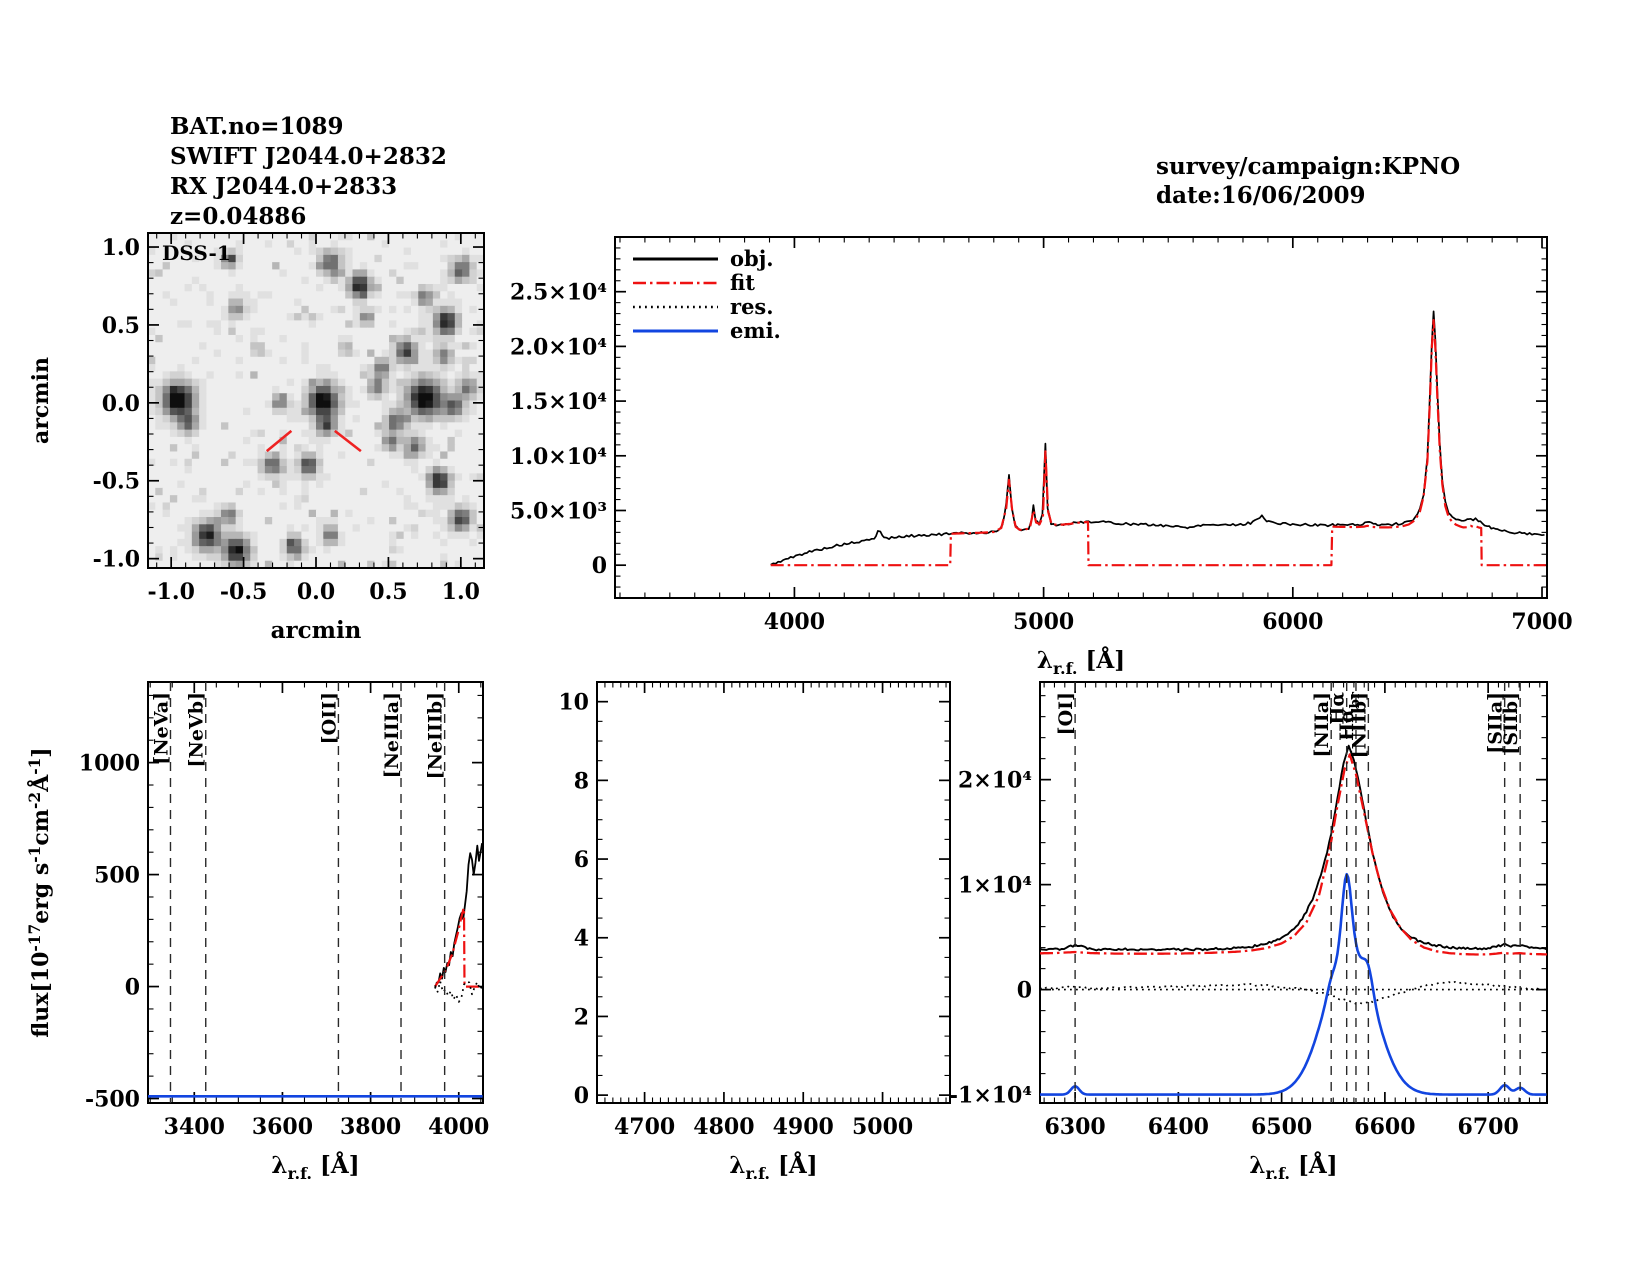  I want to click on y-tick-label-dss-image: -1.0, so click(116, 560).